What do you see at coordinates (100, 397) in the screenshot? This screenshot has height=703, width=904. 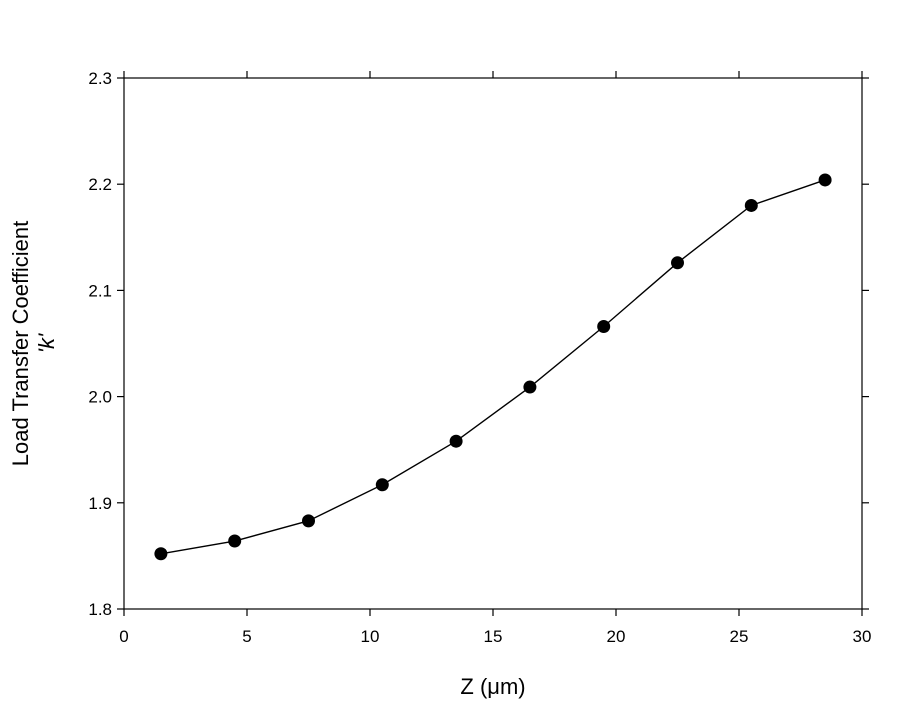 I see `y-tick-label: 2.0` at bounding box center [100, 397].